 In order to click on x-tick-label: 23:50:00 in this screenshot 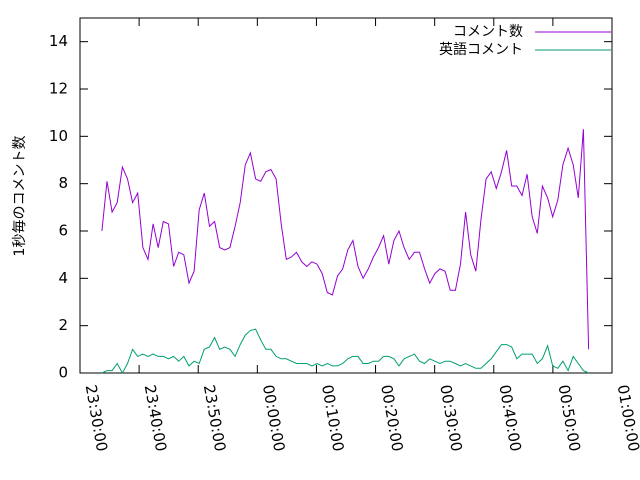, I will do `click(214, 417)`.